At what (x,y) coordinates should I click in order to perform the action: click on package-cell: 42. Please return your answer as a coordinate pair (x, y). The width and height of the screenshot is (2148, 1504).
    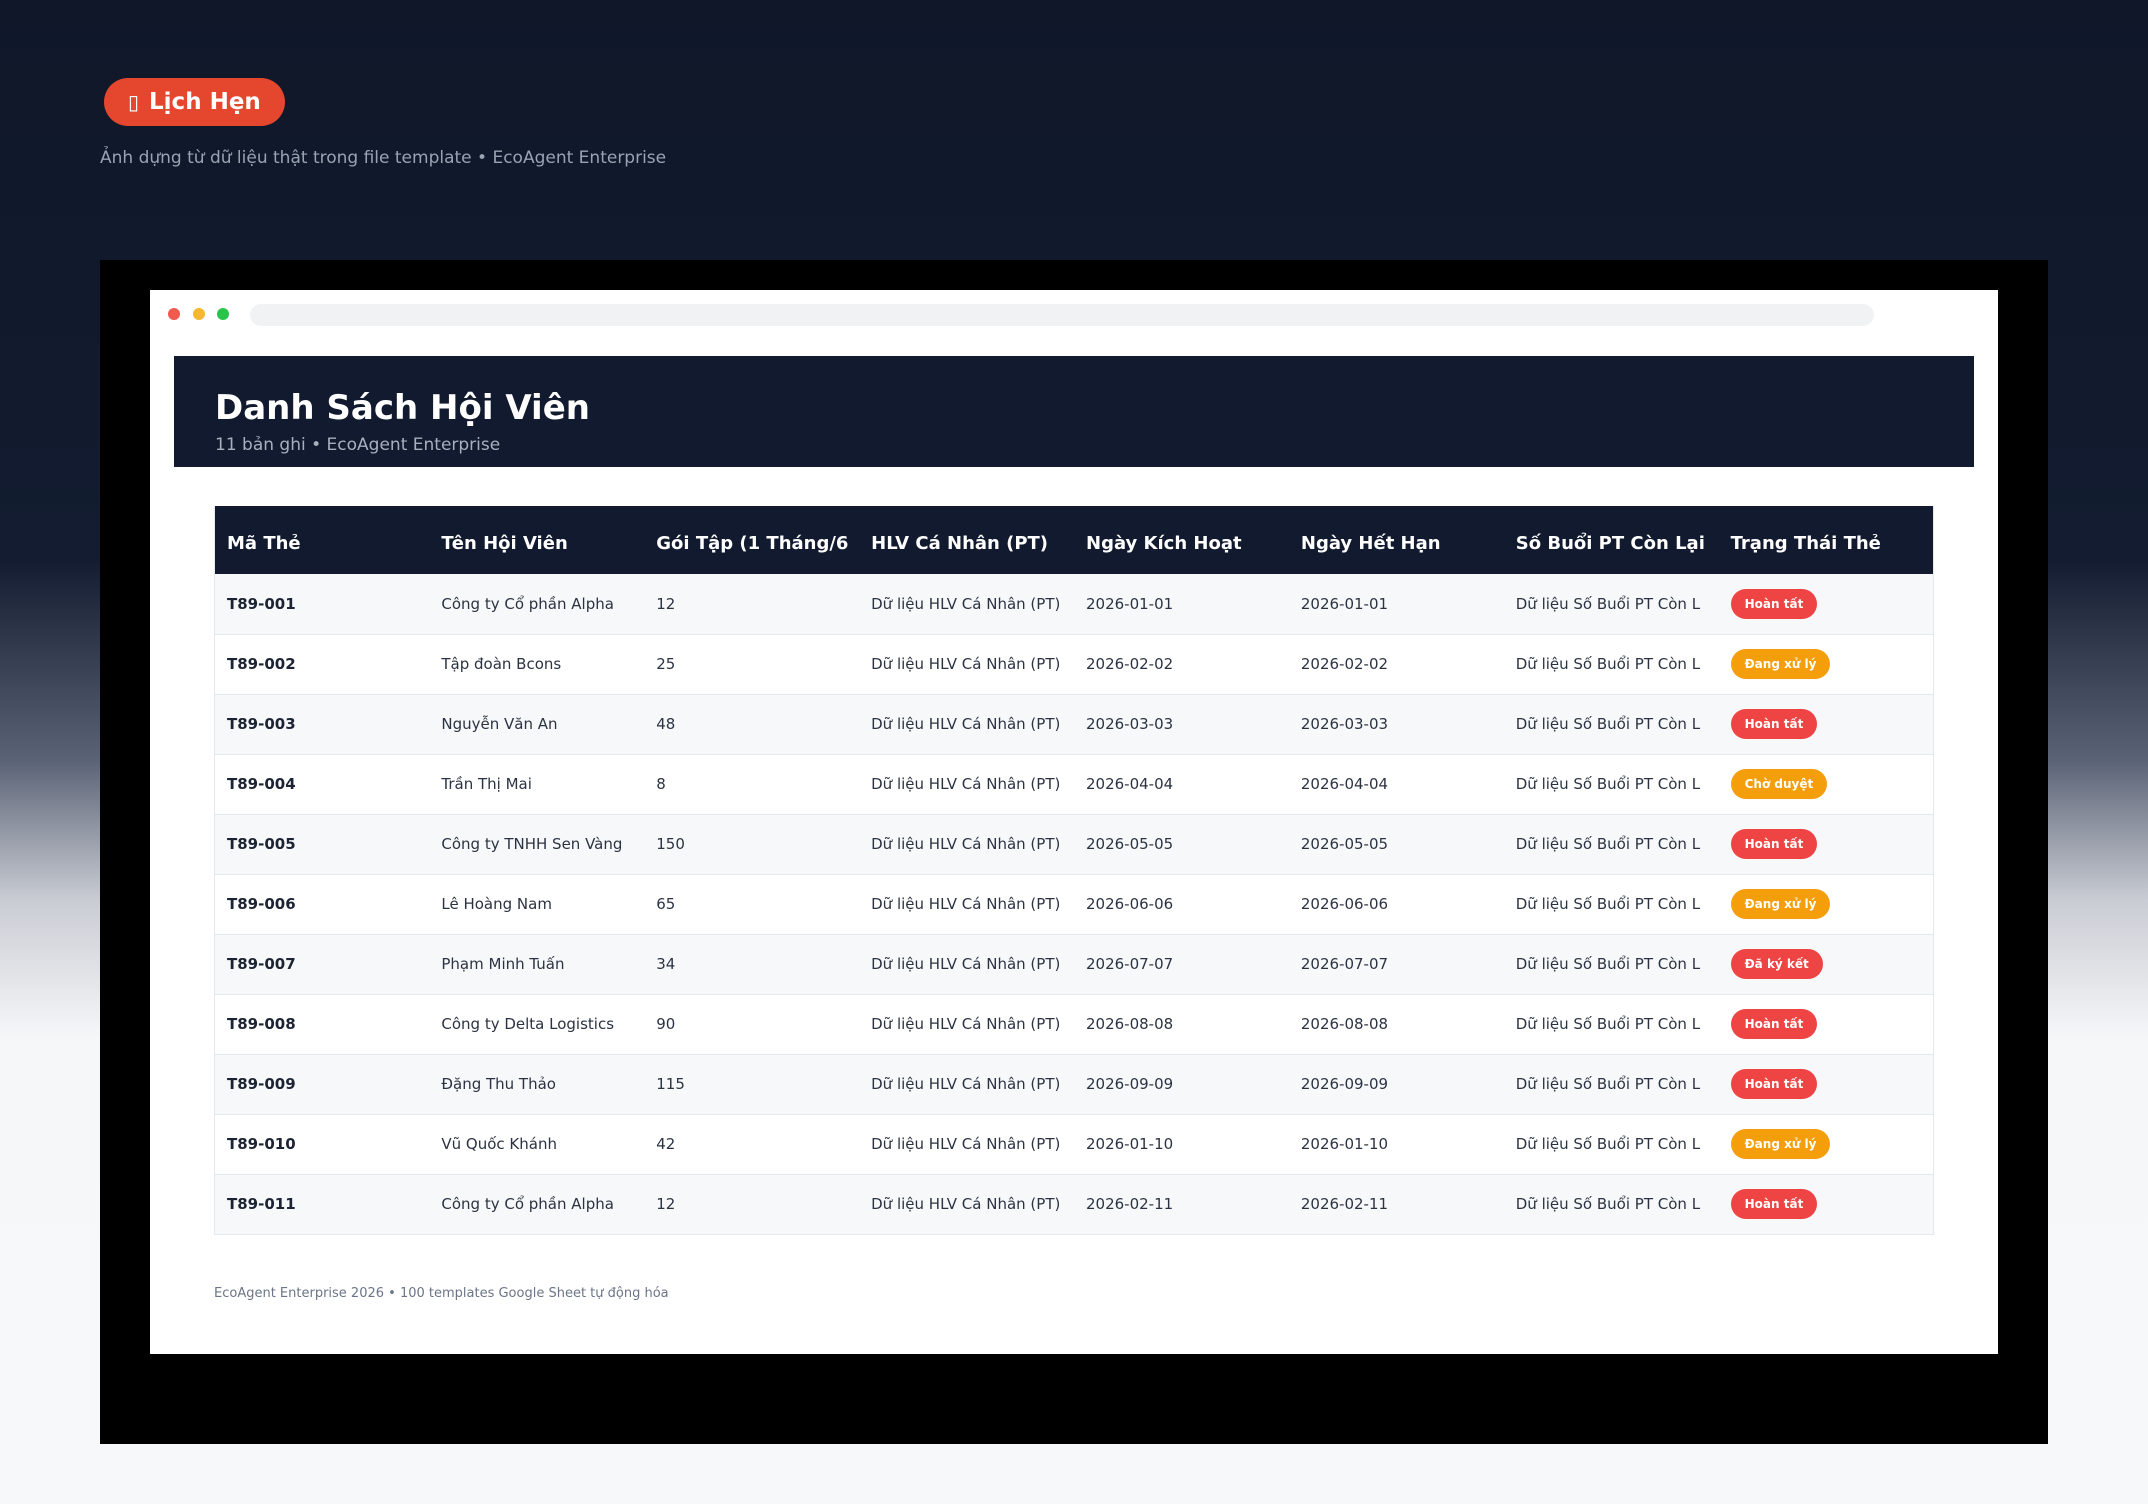
    Looking at the image, I should click on (666, 1144).